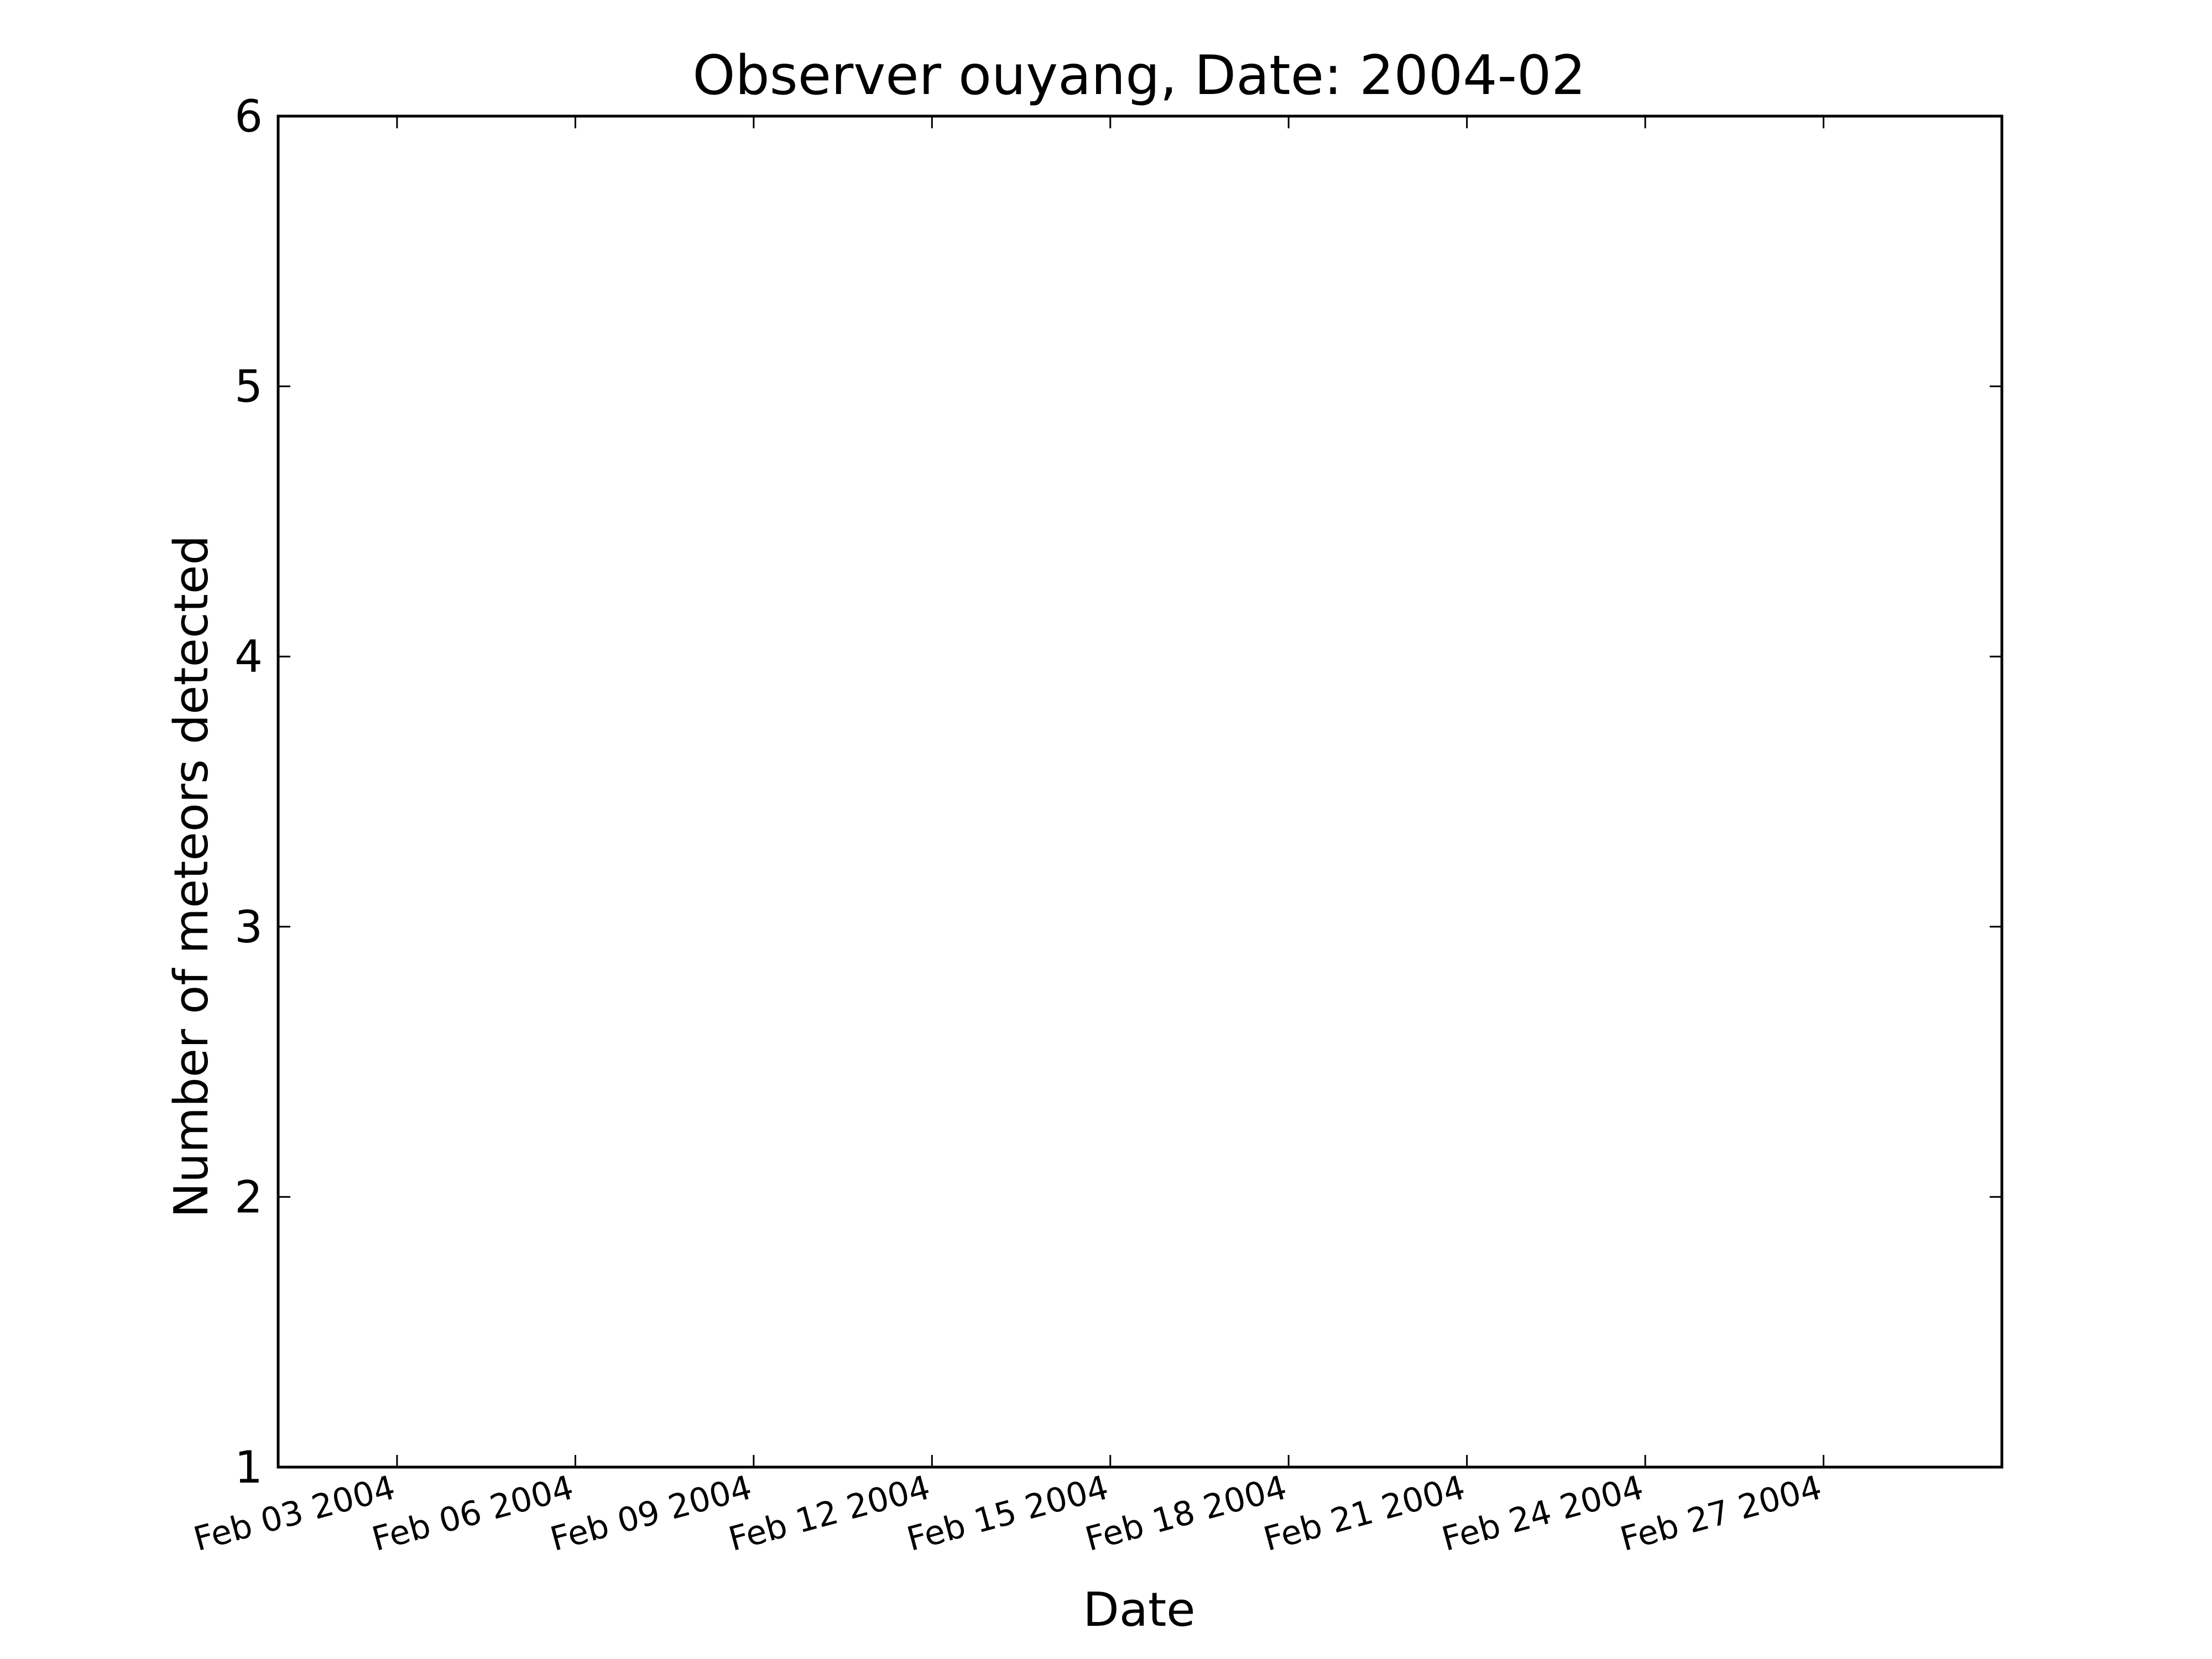 The image size is (2212, 1659). What do you see at coordinates (1543, 1514) in the screenshot?
I see `x-tick-label: Feb 24 2004` at bounding box center [1543, 1514].